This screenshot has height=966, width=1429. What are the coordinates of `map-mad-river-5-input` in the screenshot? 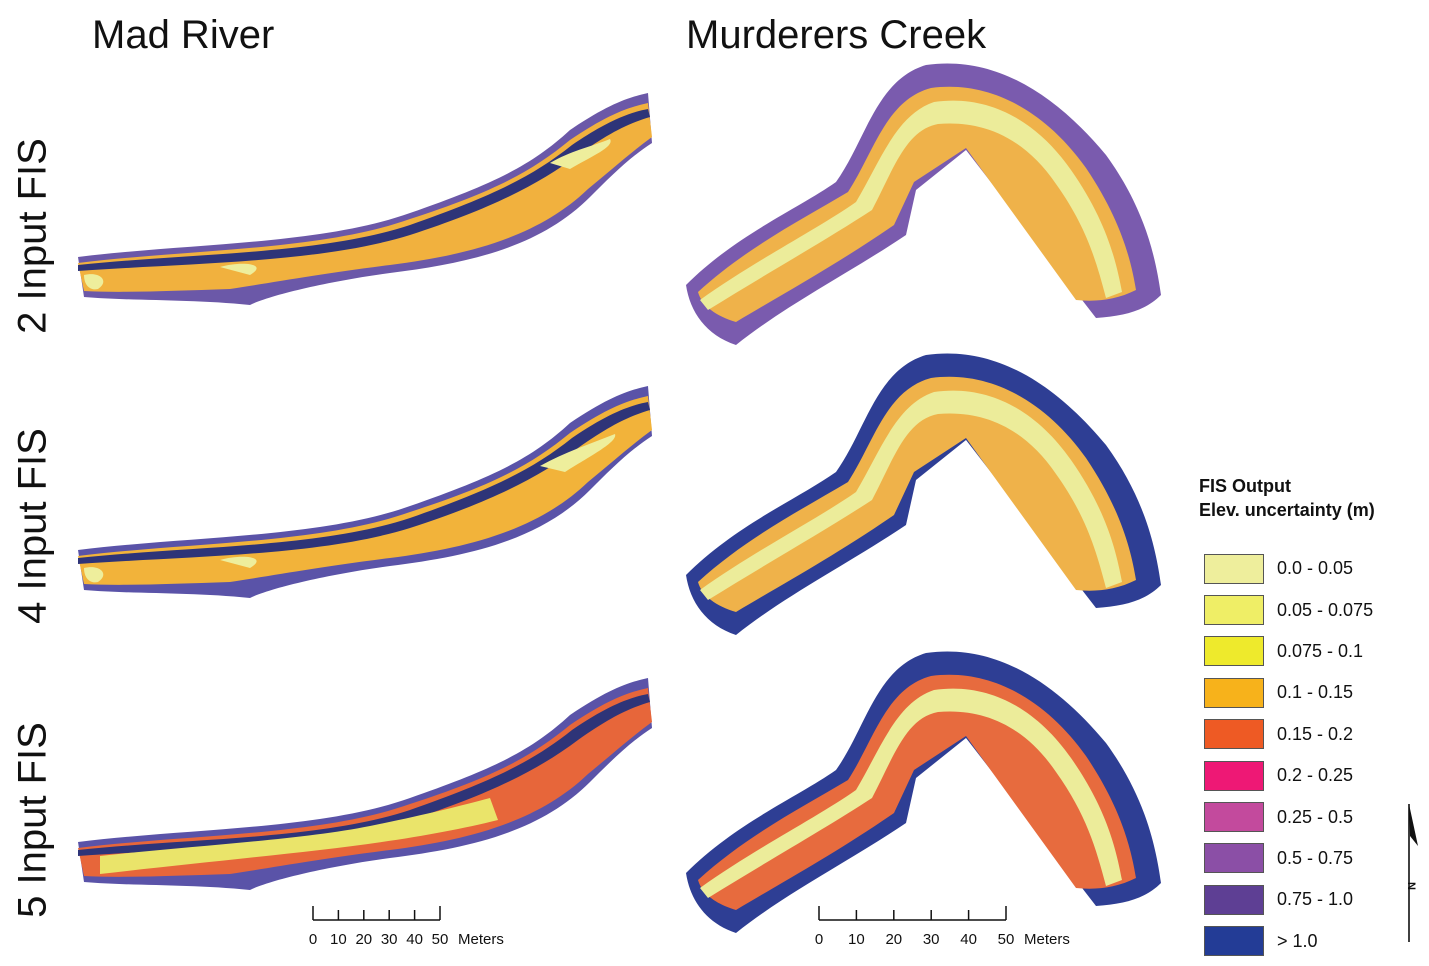 It's located at (365, 784).